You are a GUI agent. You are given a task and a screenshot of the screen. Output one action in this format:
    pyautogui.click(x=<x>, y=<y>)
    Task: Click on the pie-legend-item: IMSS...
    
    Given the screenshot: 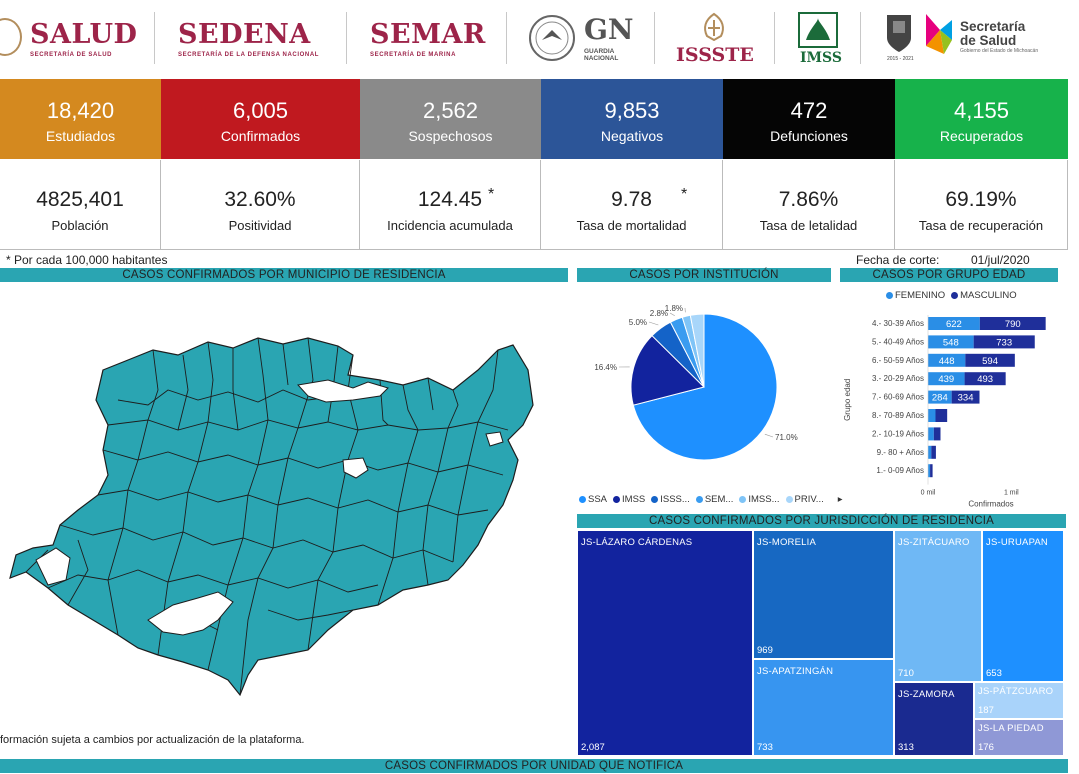 What is the action you would take?
    pyautogui.click(x=759, y=499)
    